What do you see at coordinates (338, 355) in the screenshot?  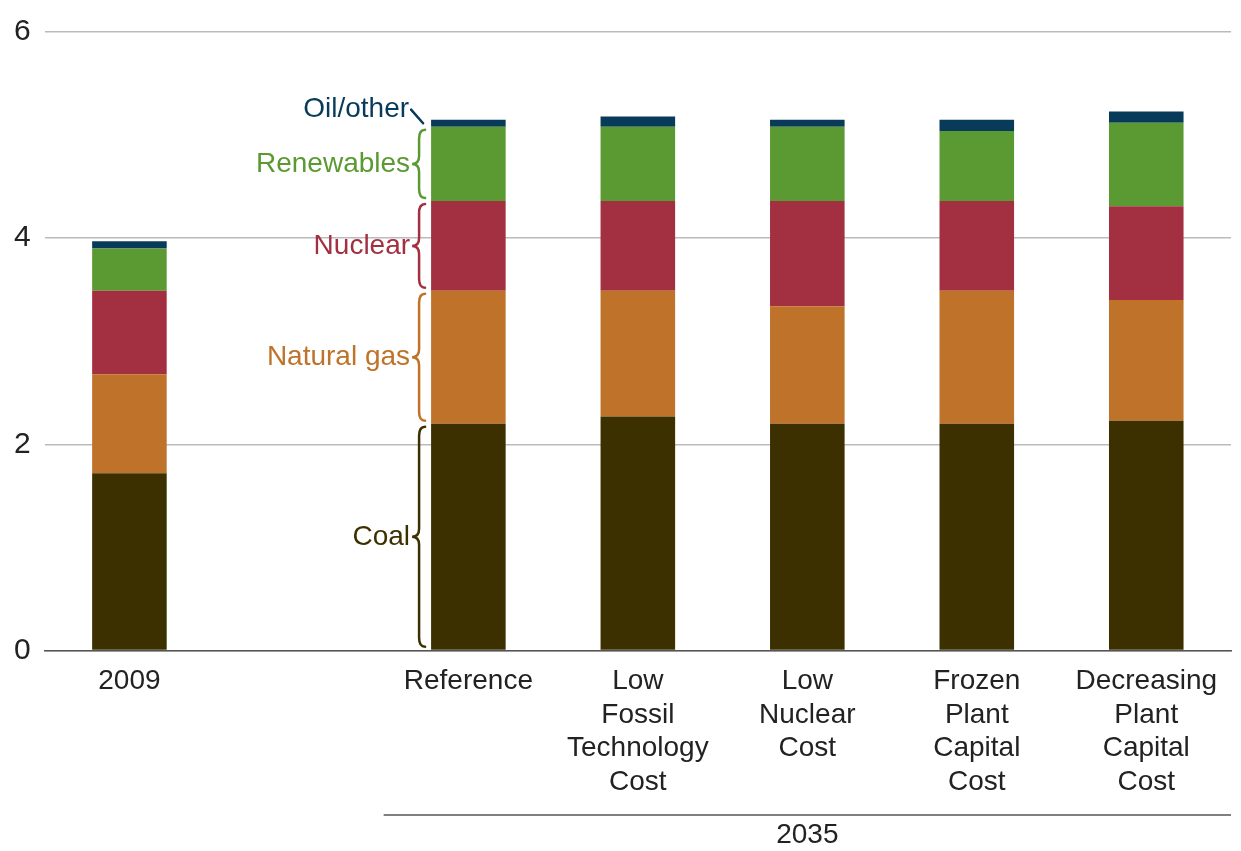 I see `series-label: Natural gas` at bounding box center [338, 355].